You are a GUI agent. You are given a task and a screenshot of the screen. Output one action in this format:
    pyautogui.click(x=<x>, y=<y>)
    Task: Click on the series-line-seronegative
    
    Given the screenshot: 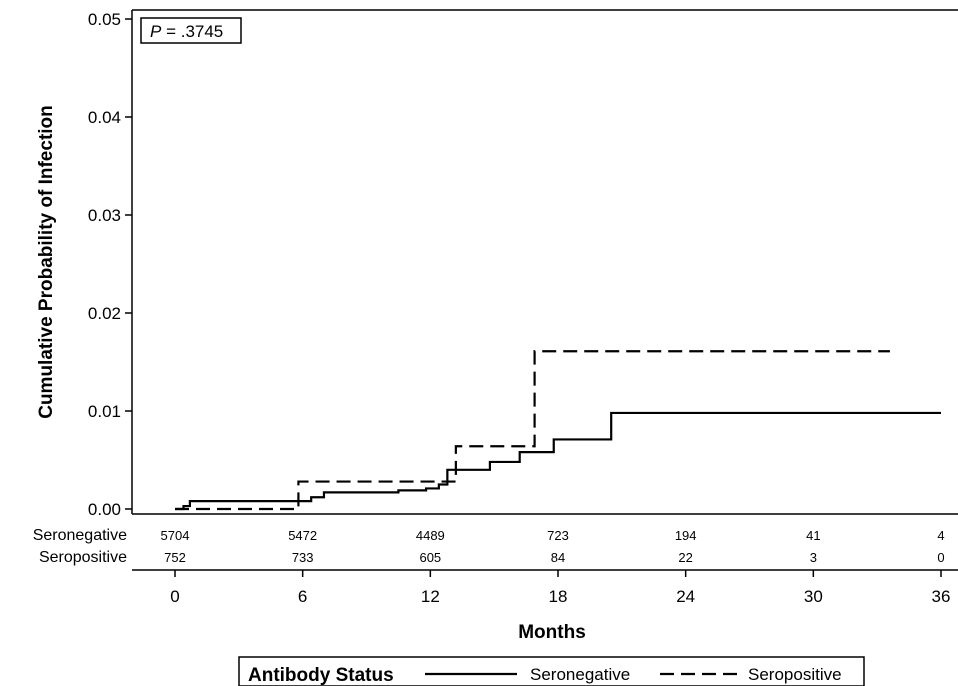 What is the action you would take?
    pyautogui.click(x=558, y=461)
    